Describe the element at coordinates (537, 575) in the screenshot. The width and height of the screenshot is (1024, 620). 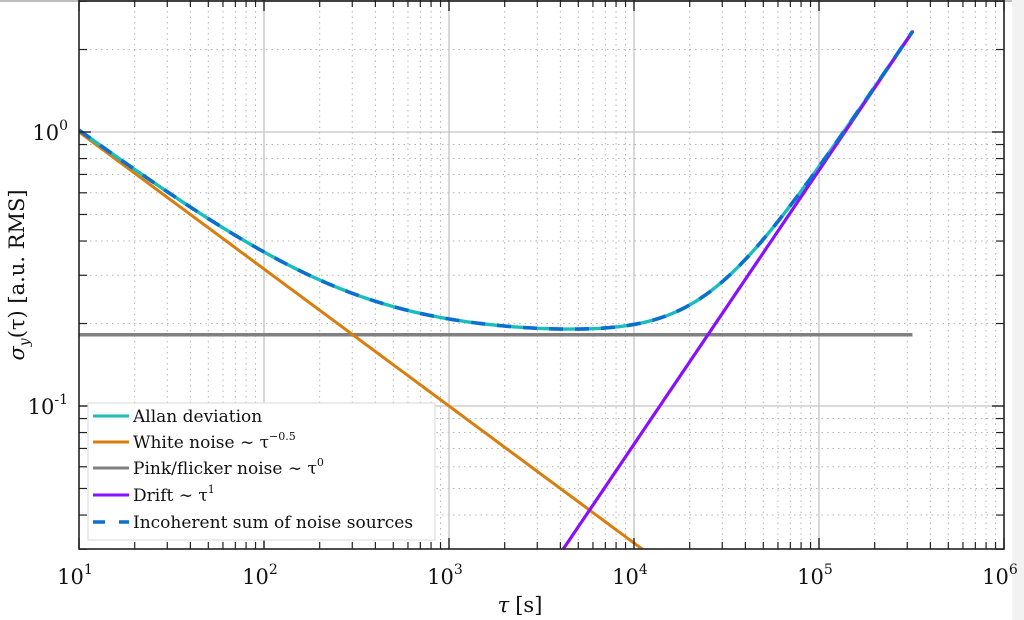
I see `x-tick-labels: 101 102 103 104 105 106` at that location.